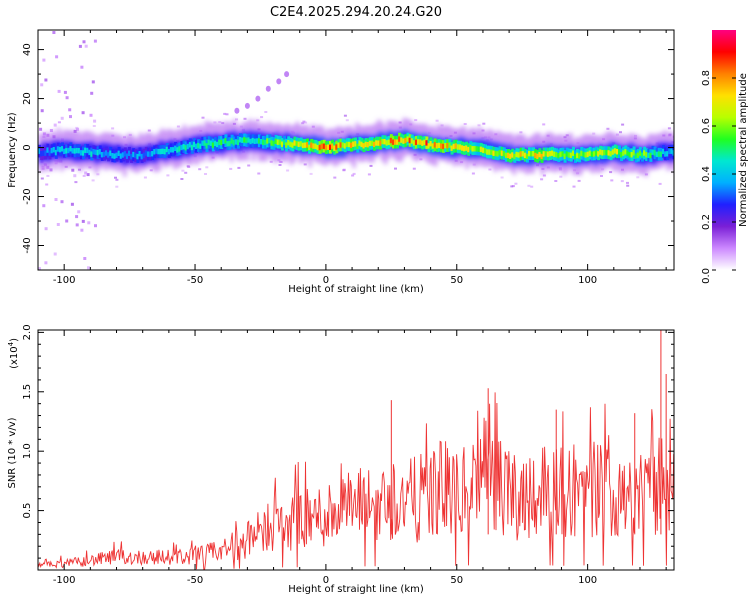 This screenshot has height=600, width=750. I want to click on spectrogram-ytick-label: -20, so click(27, 196).